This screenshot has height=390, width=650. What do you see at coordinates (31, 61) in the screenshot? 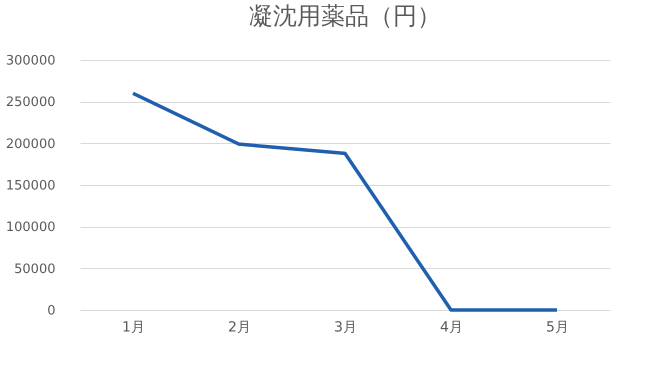
I see `y-tick-label: 300000` at bounding box center [31, 61].